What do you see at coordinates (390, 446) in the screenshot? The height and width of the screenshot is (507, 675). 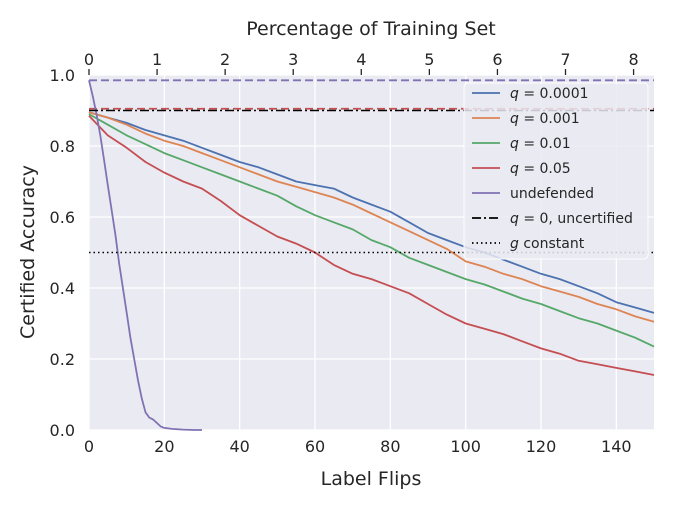 I see `x-tick-label: 80` at bounding box center [390, 446].